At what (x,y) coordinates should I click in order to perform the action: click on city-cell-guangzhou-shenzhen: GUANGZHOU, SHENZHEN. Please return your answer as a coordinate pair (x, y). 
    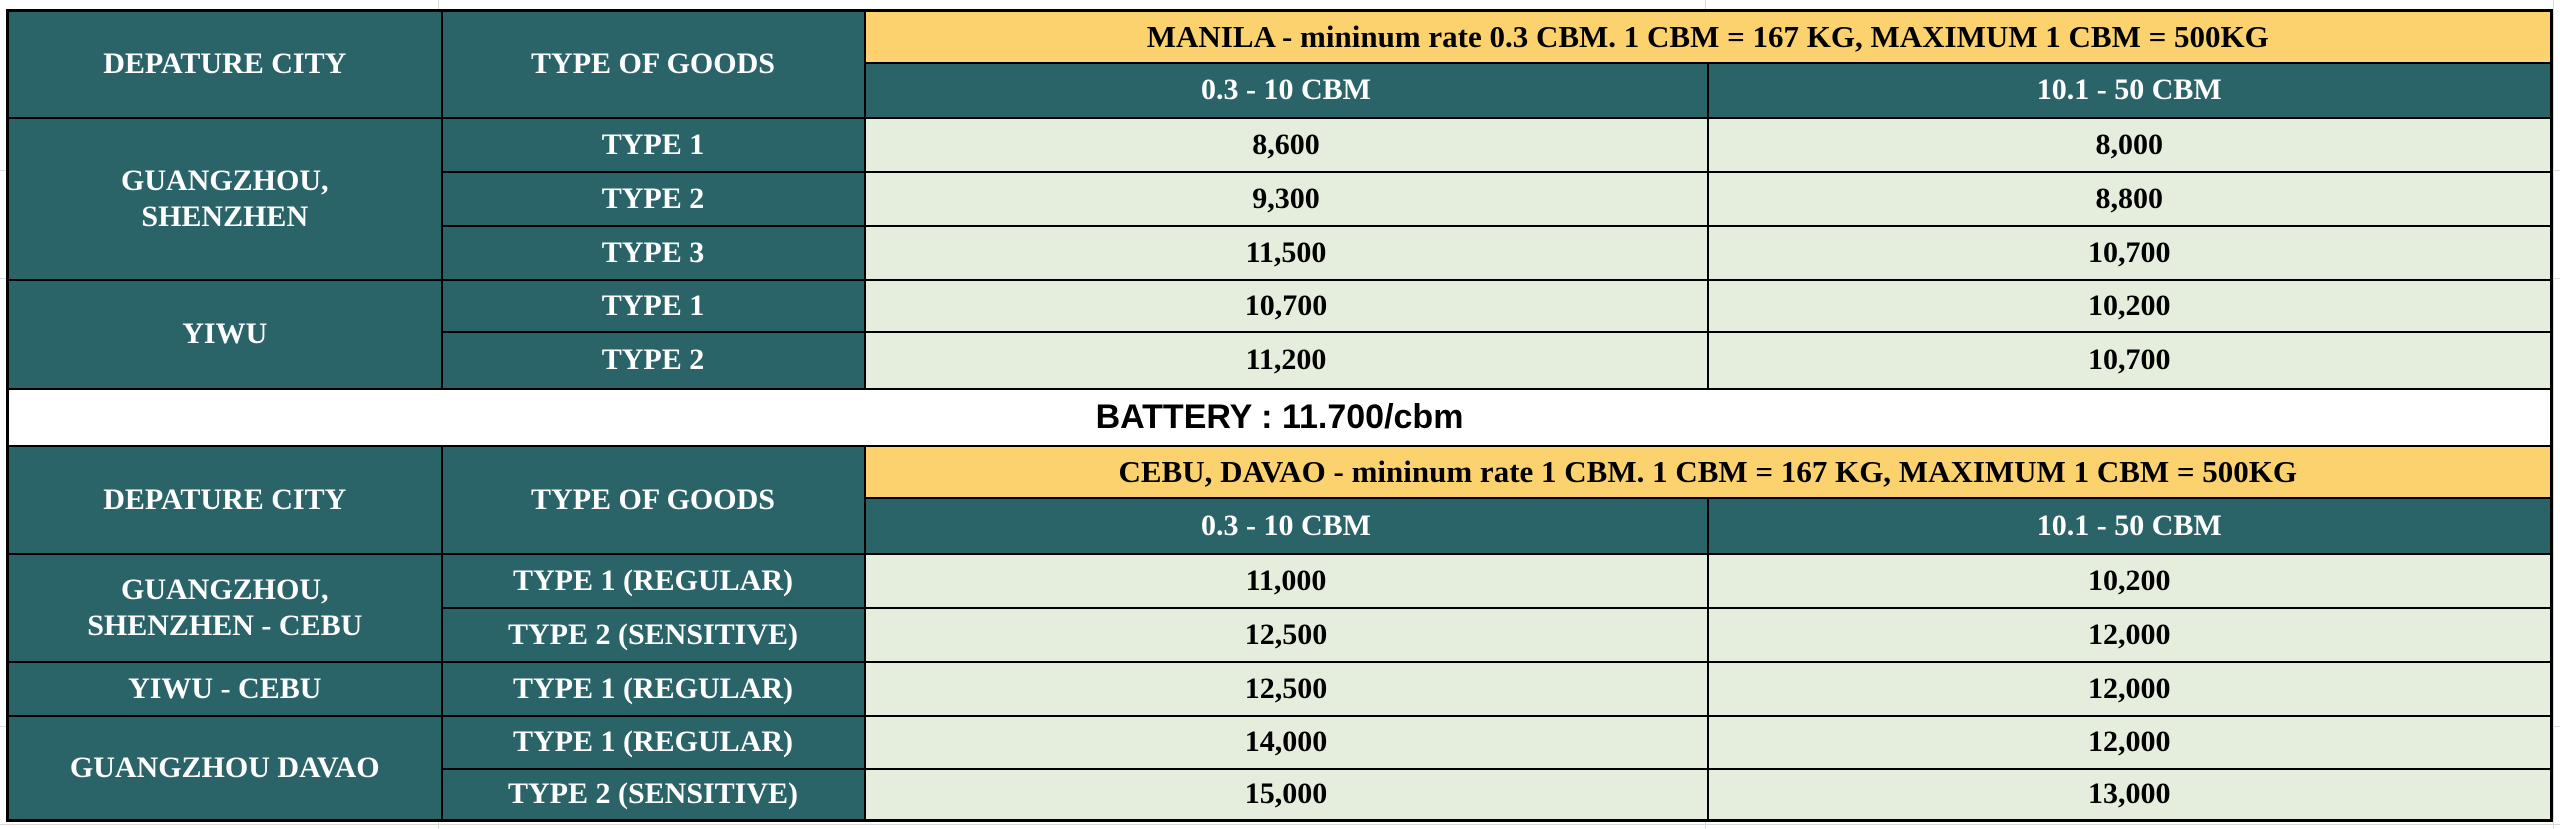
    Looking at the image, I should click on (224, 198).